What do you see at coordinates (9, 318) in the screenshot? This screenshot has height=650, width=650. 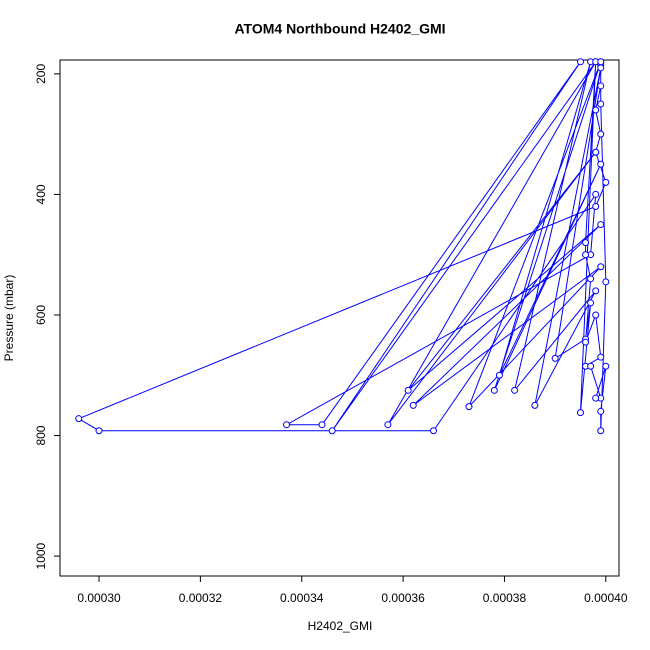 I see `y-axis-title: Pressure (mbar)` at bounding box center [9, 318].